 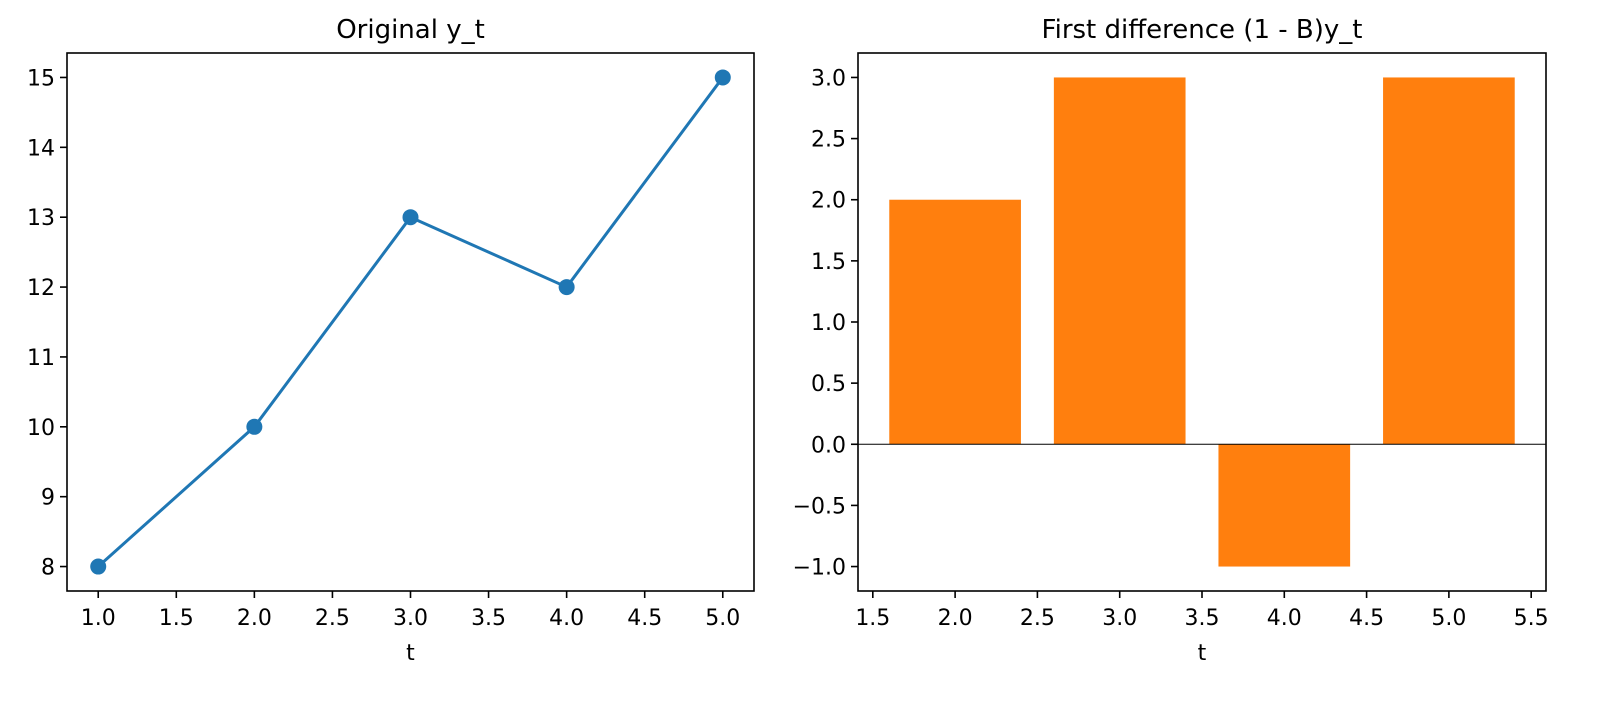 I want to click on y-tick-label: 9, so click(x=48, y=498).